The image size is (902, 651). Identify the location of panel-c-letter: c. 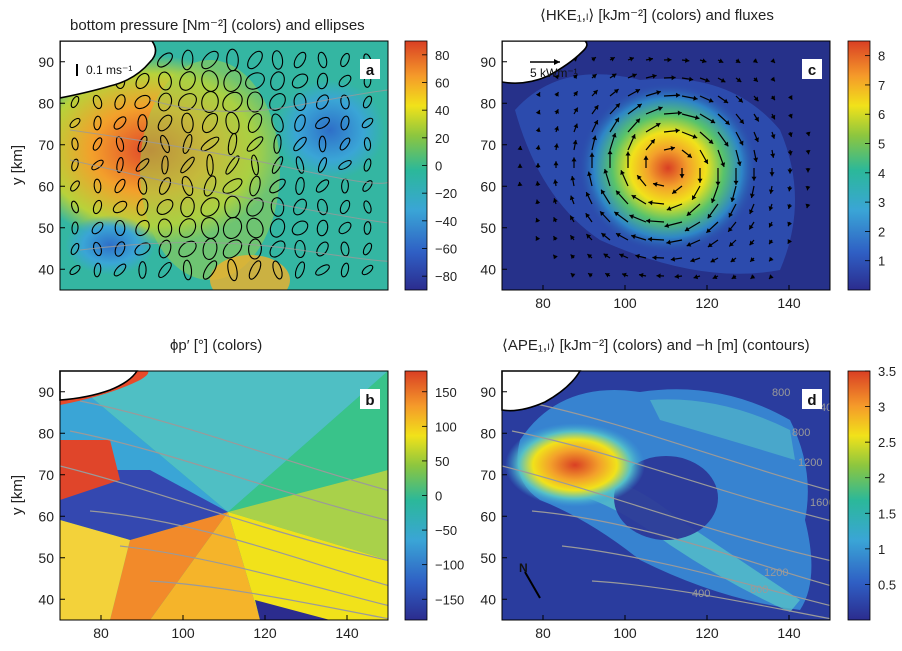
(812, 70).